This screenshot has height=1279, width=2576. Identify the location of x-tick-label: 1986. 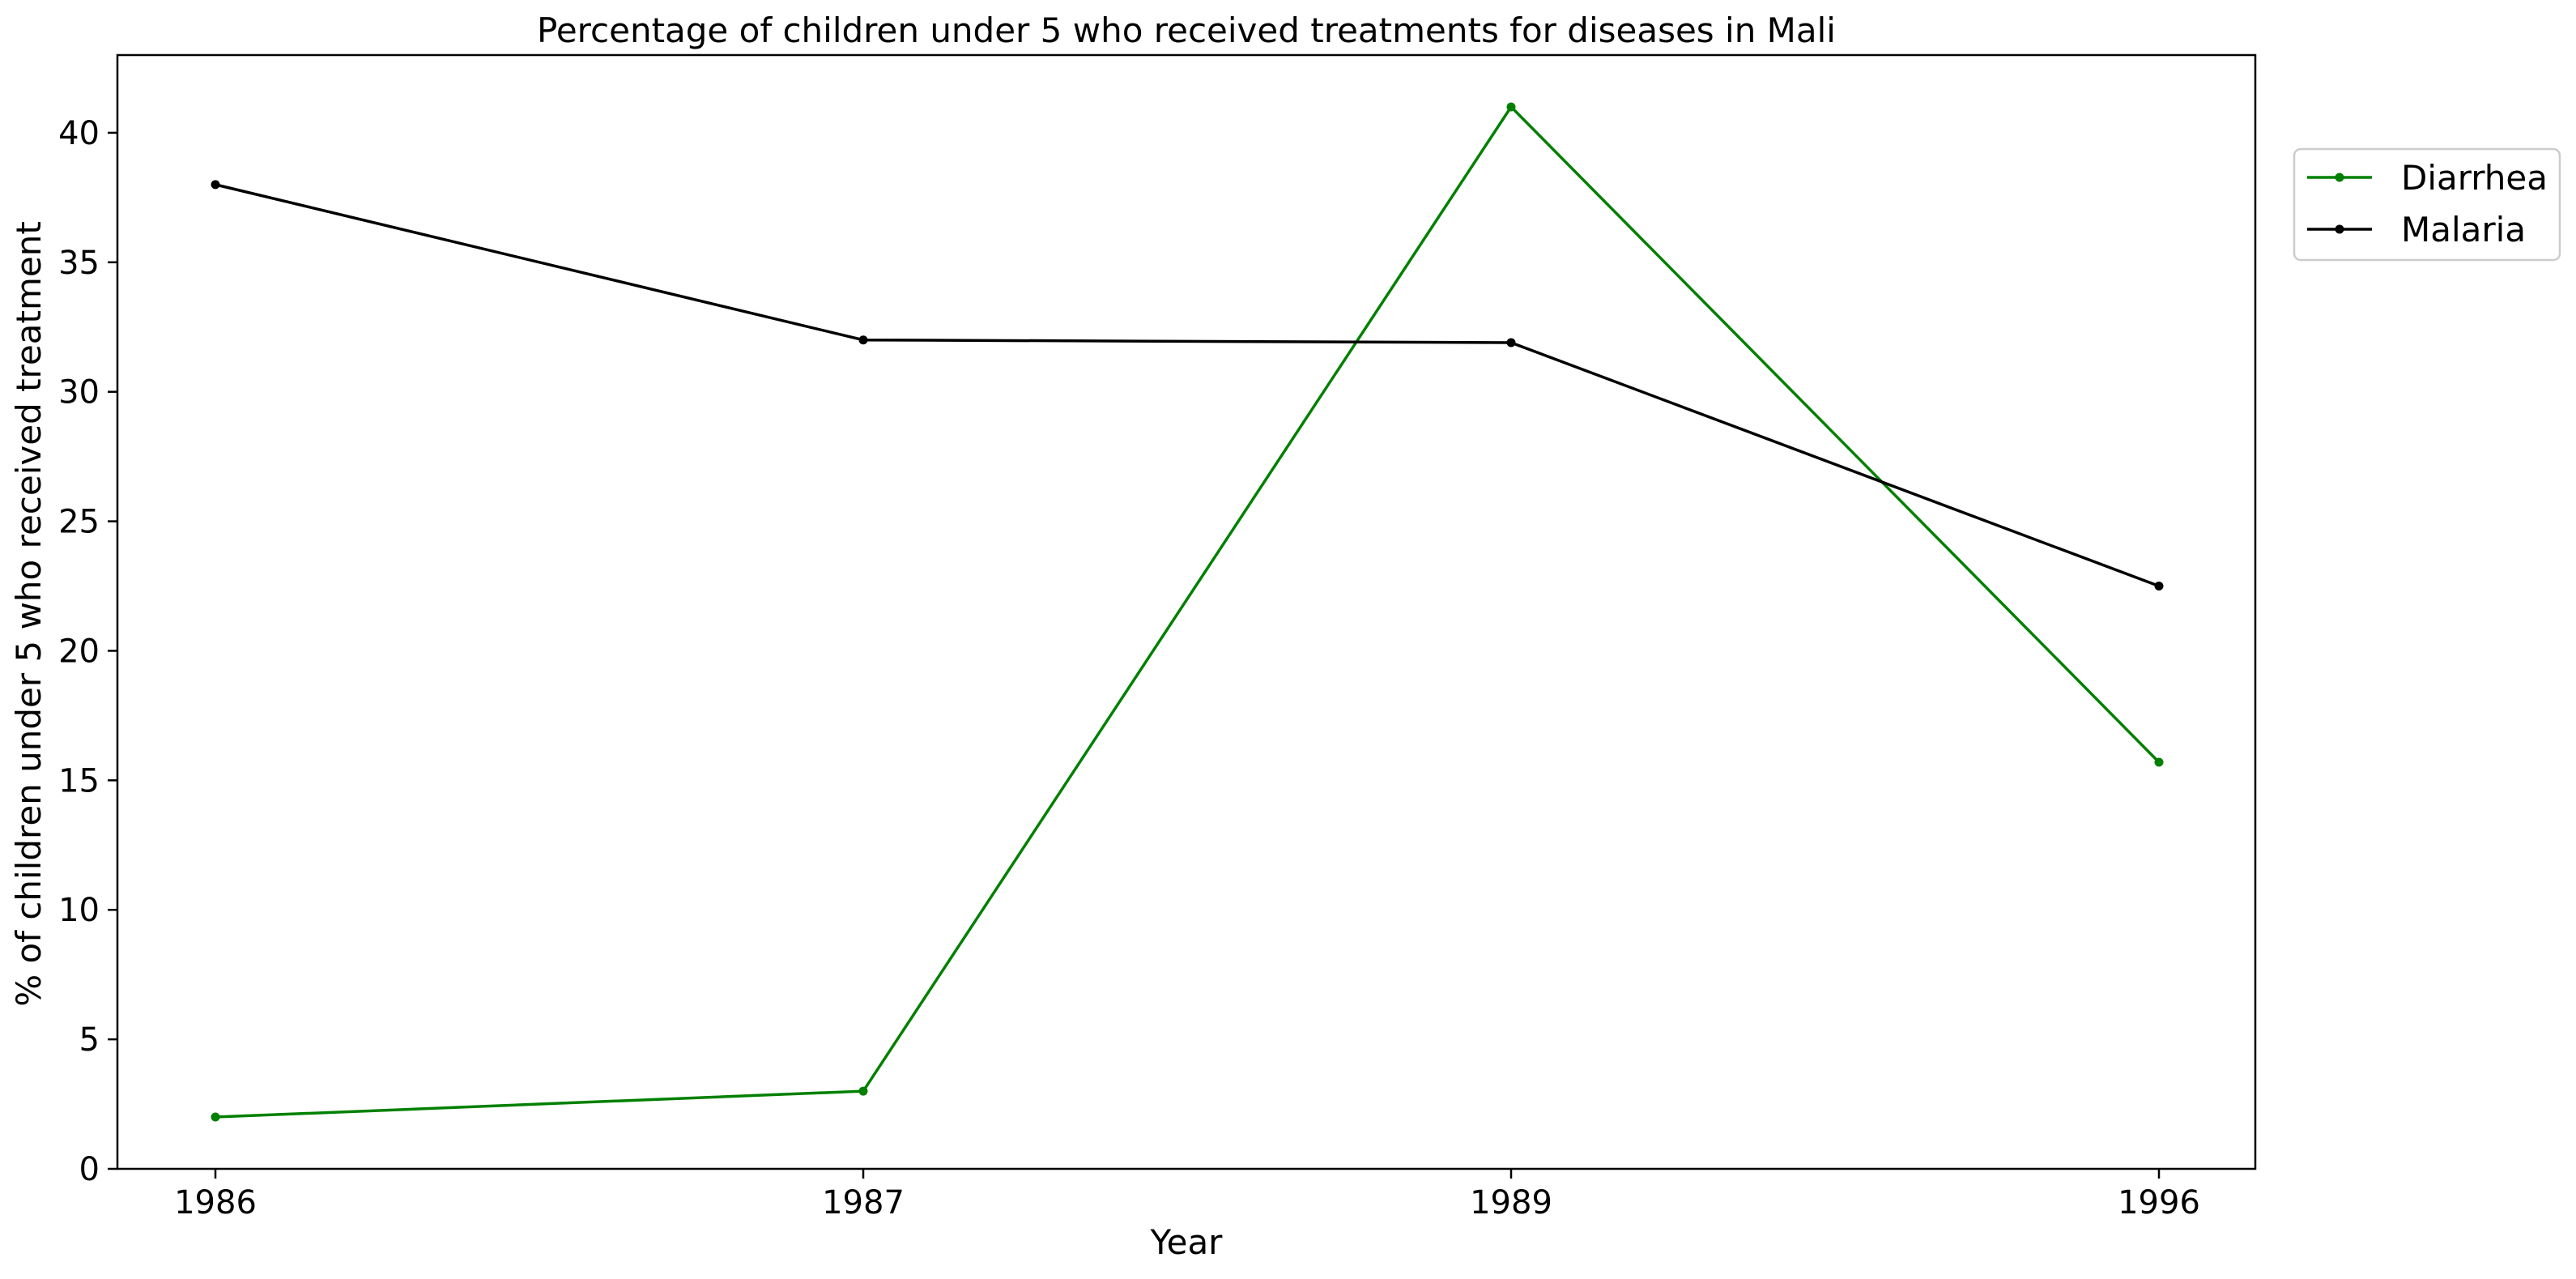
(215, 1202).